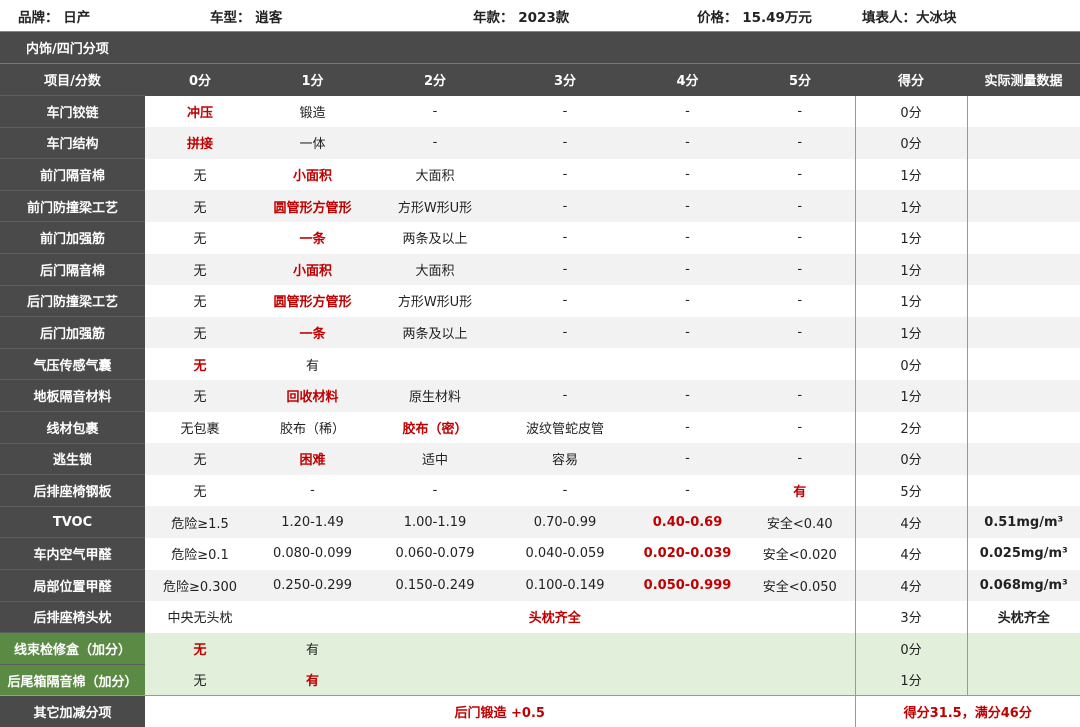  Describe the element at coordinates (800, 585) in the screenshot. I see `cell: 安全<0.050` at that location.